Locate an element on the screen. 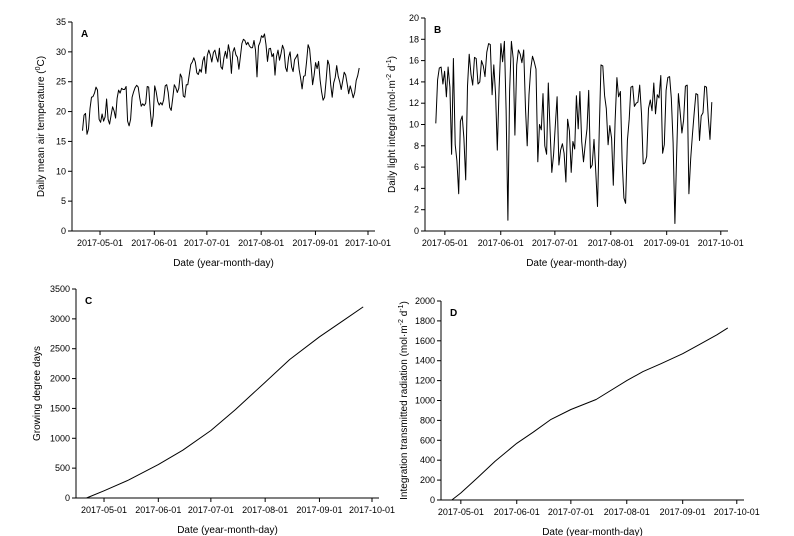 The height and width of the screenshot is (536, 794). panel-label: A is located at coordinates (84, 34).